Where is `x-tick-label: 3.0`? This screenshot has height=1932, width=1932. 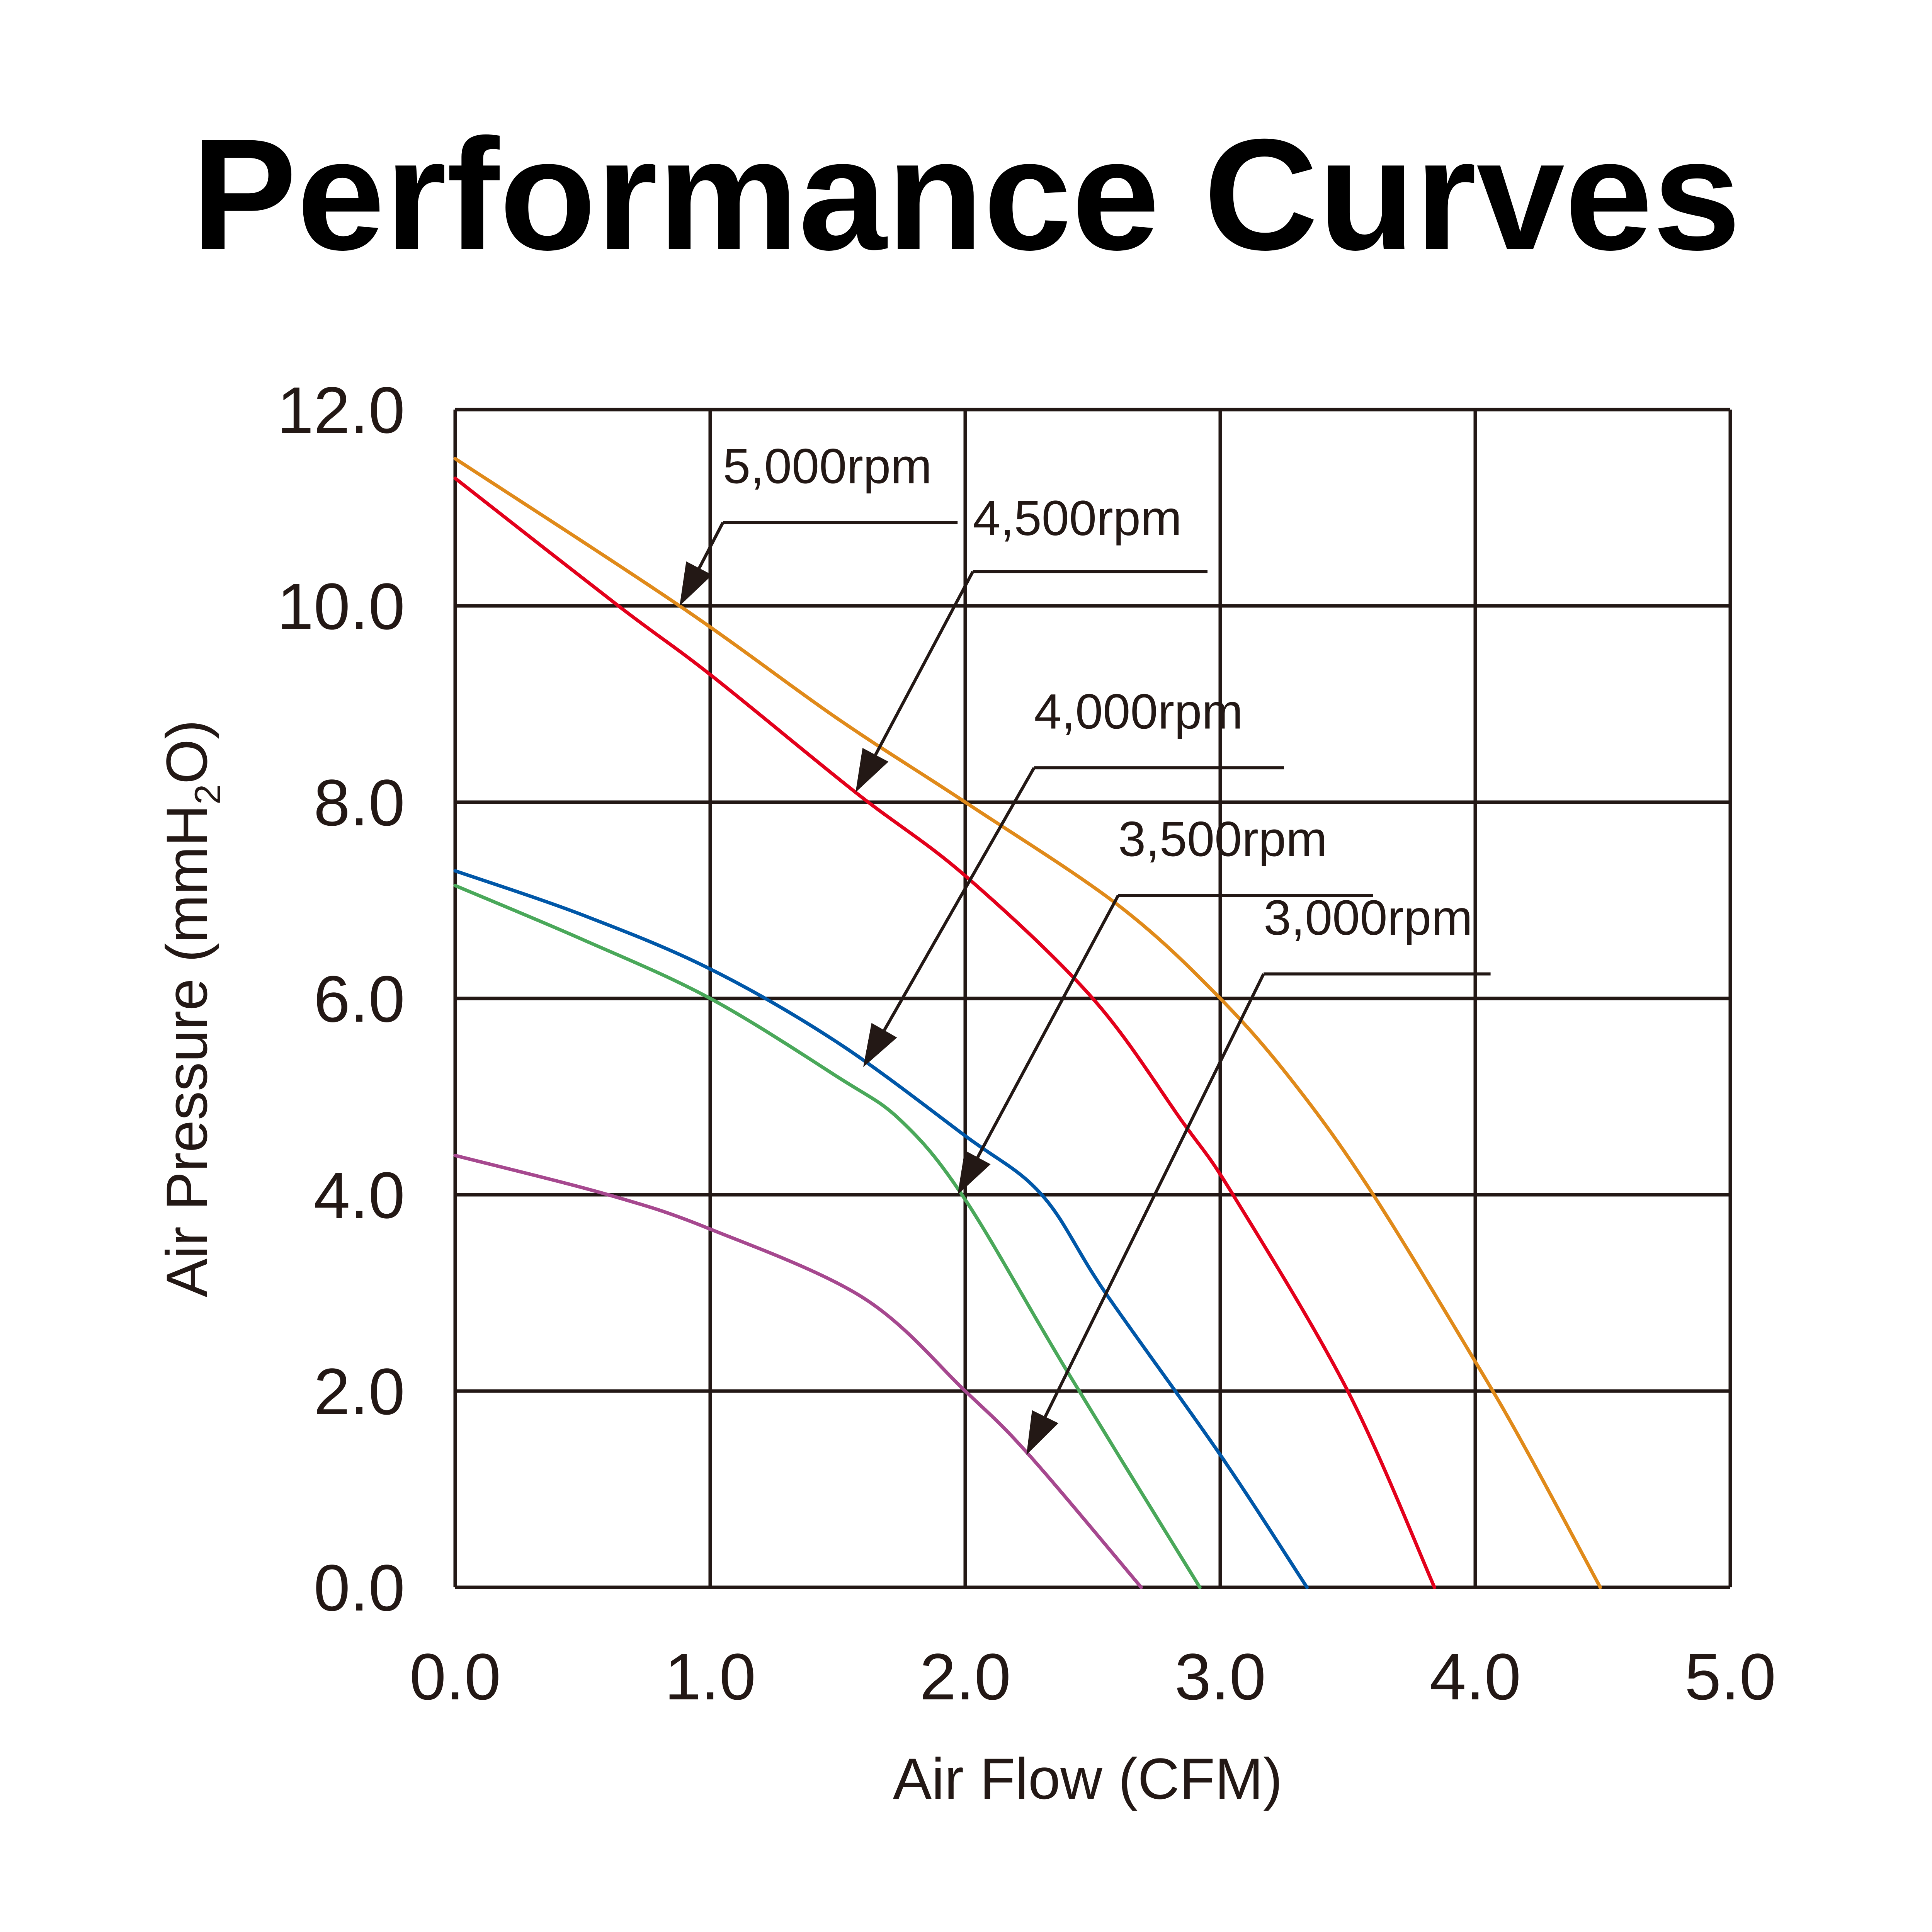
x-tick-label: 3.0 is located at coordinates (1220, 1677).